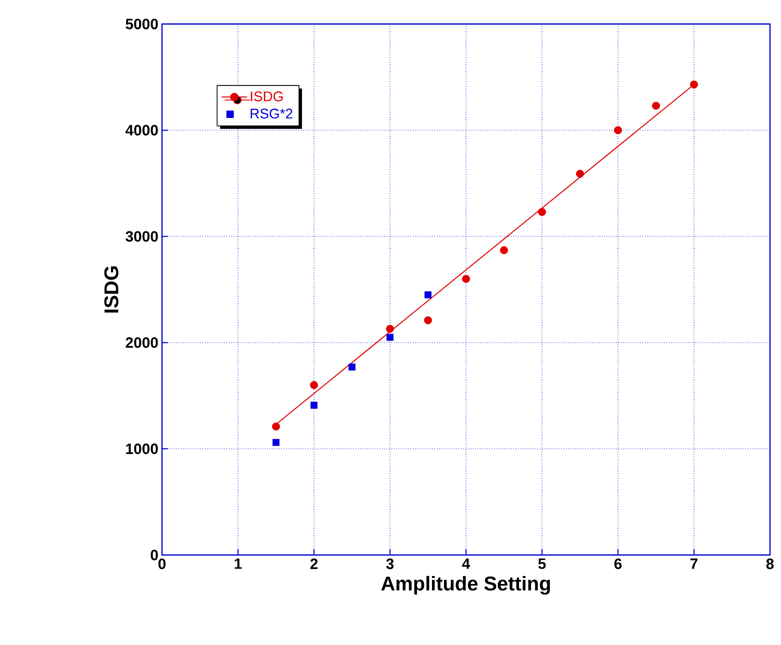 The height and width of the screenshot is (645, 781). What do you see at coordinates (142, 449) in the screenshot?
I see `y-tick-label: 1000` at bounding box center [142, 449].